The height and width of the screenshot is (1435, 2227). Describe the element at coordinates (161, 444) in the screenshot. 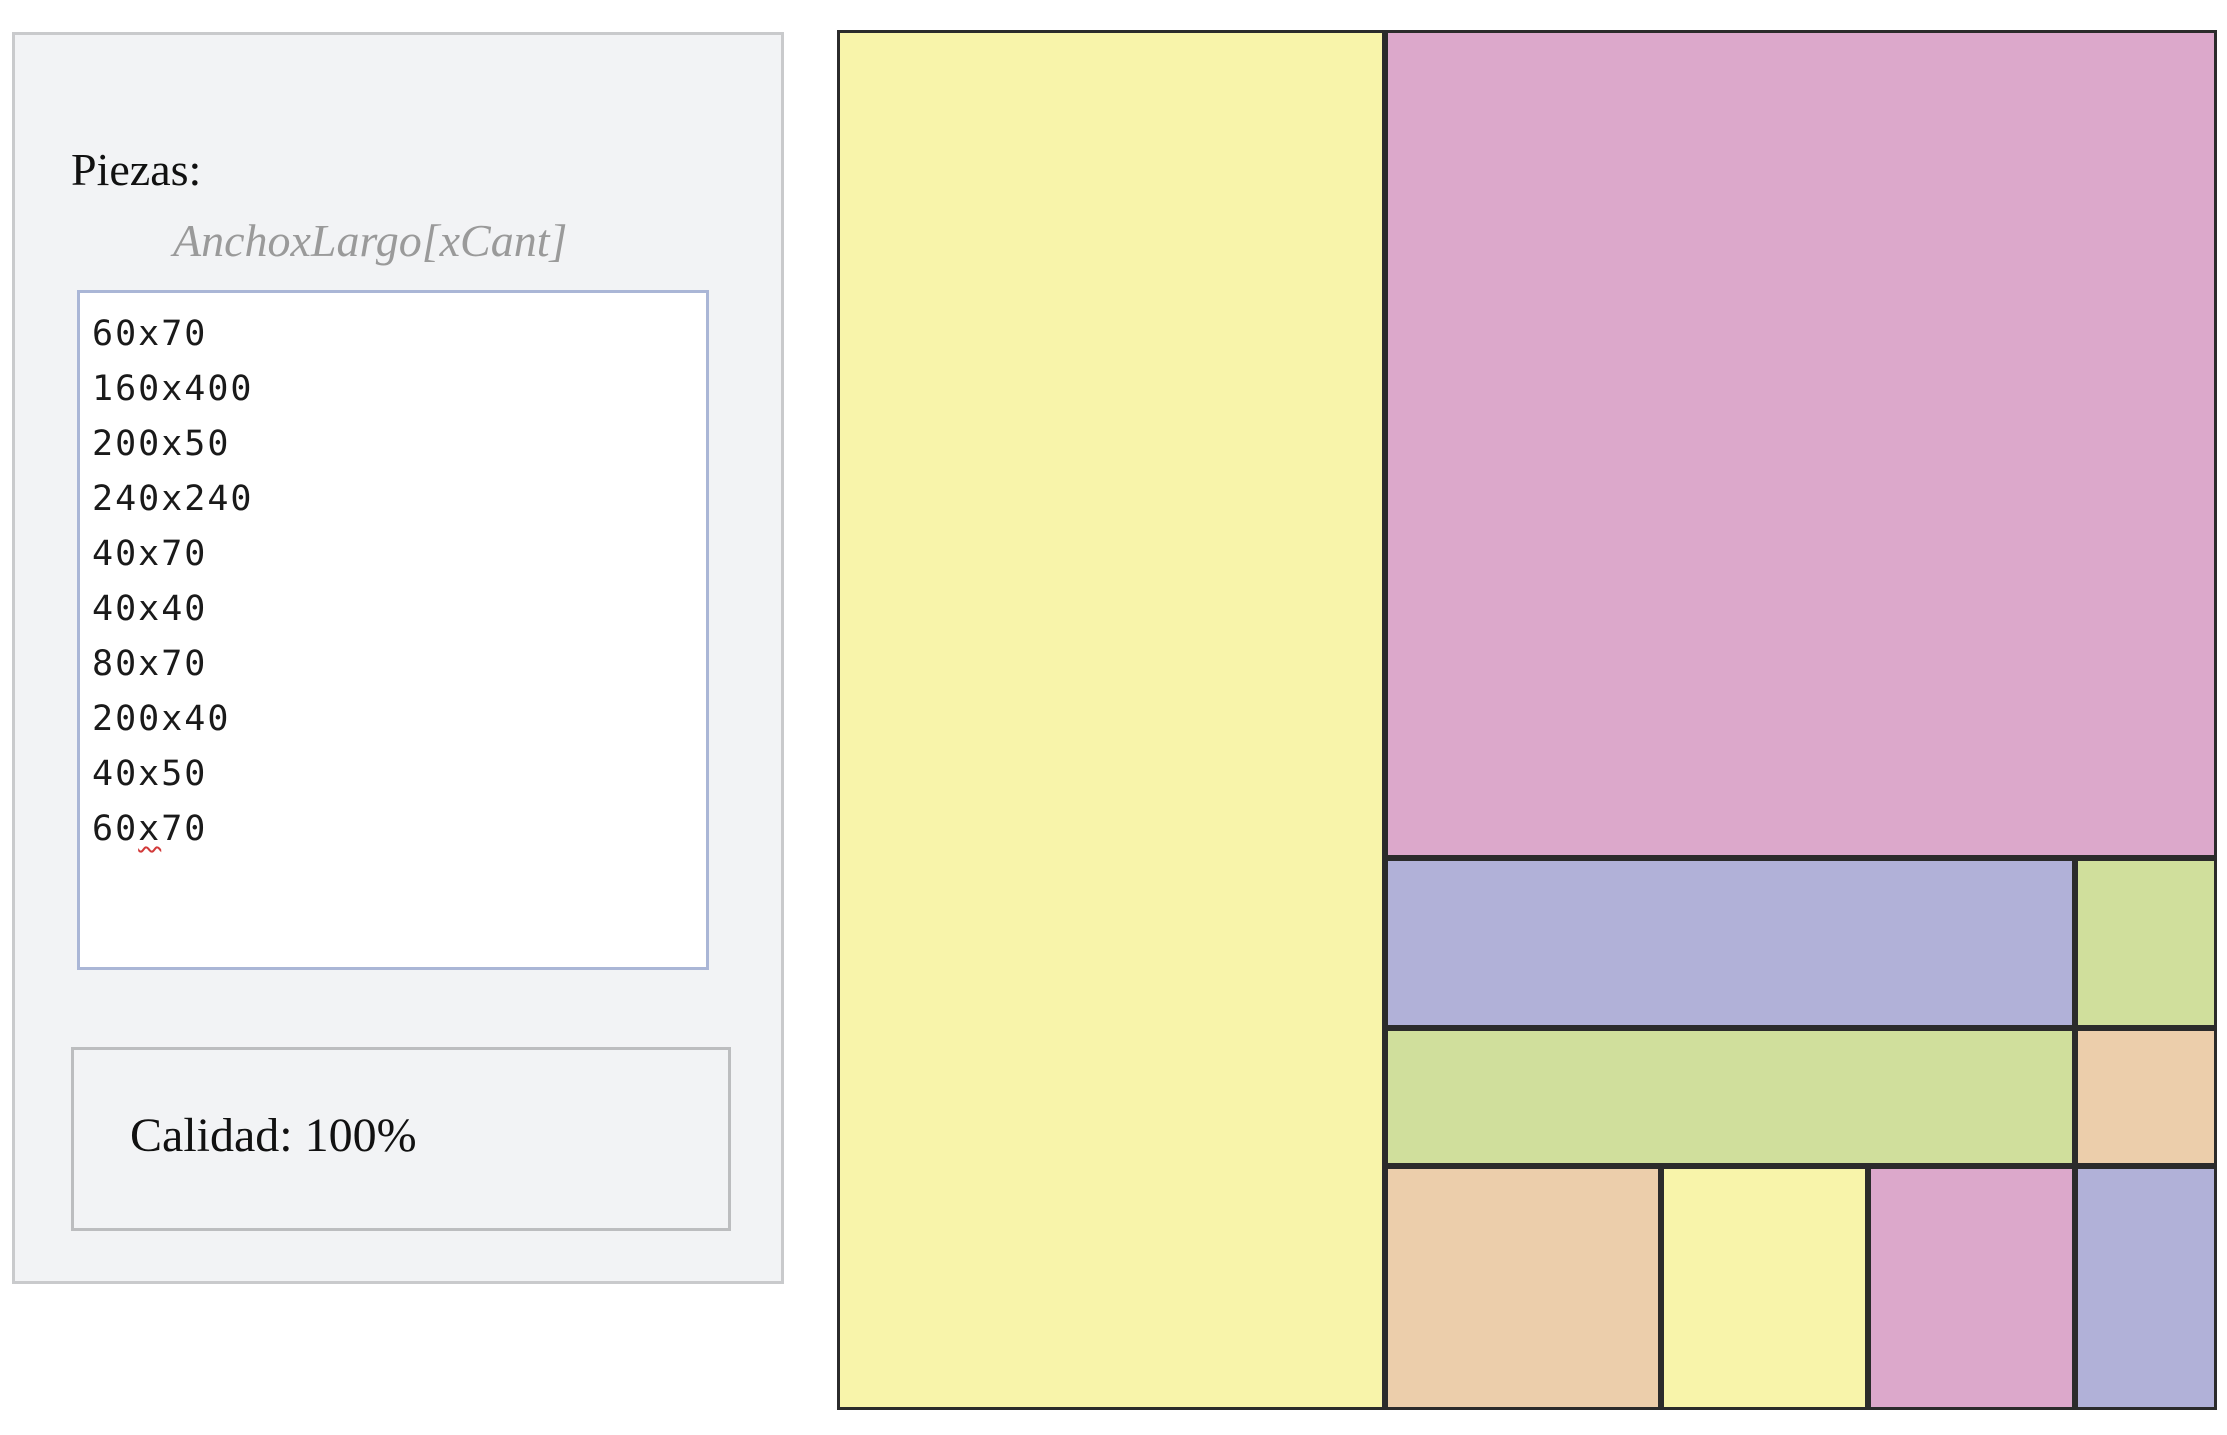

I see `piece-line: 200x50` at that location.